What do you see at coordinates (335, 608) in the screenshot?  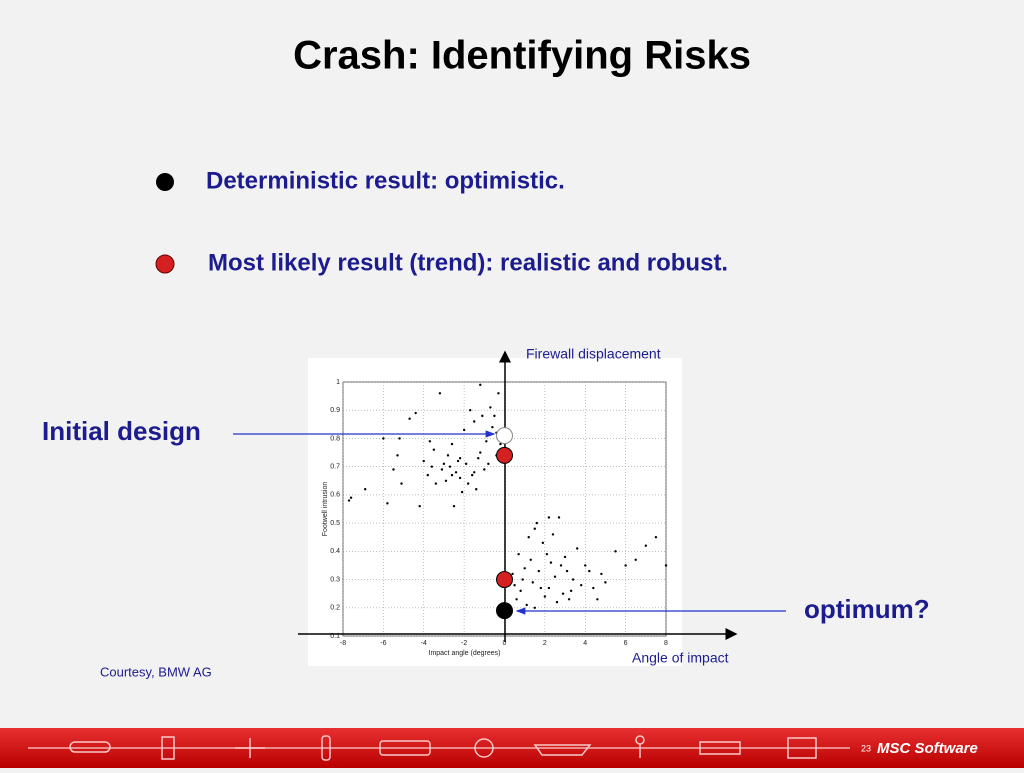 I see `y-tick-label: 0.2` at bounding box center [335, 608].